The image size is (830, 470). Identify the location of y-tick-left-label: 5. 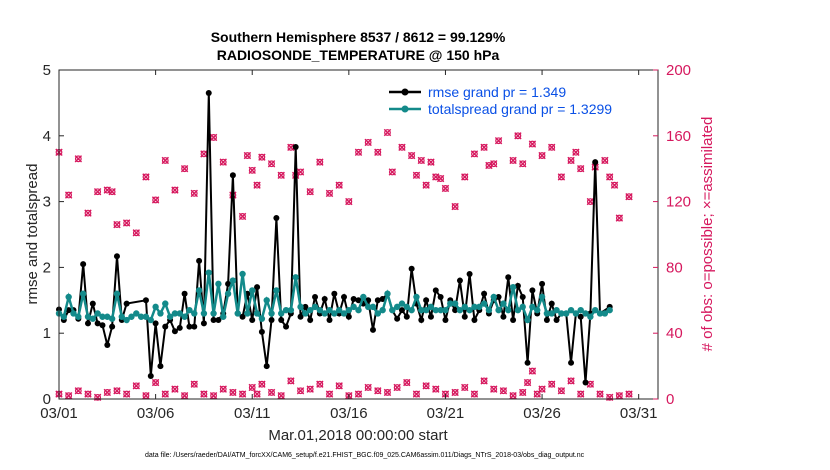
(47, 70).